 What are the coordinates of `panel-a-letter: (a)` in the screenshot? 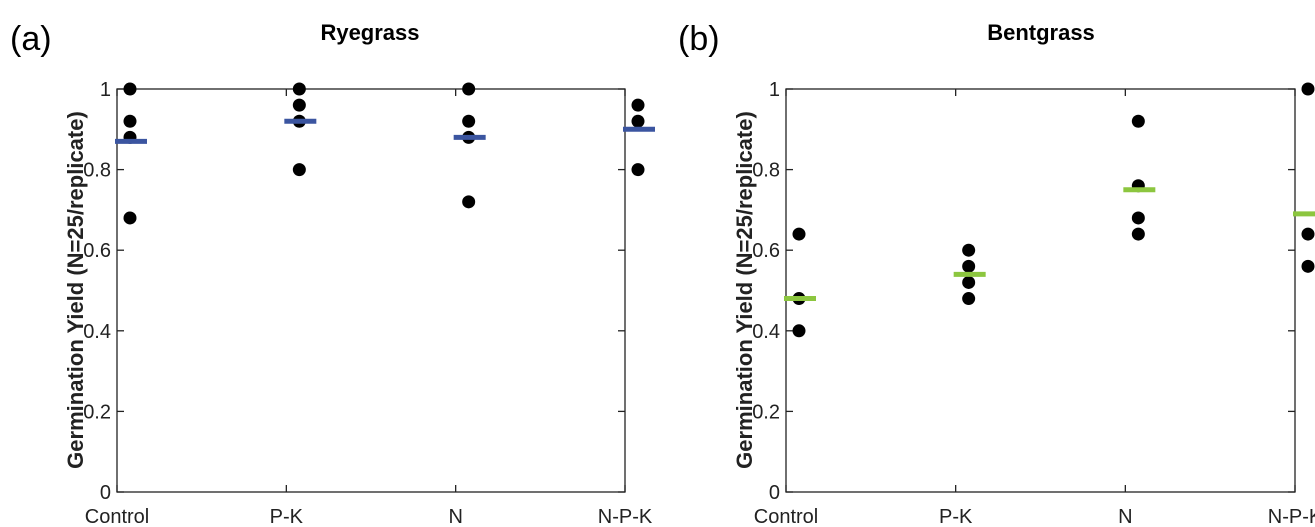 It's located at (31, 39).